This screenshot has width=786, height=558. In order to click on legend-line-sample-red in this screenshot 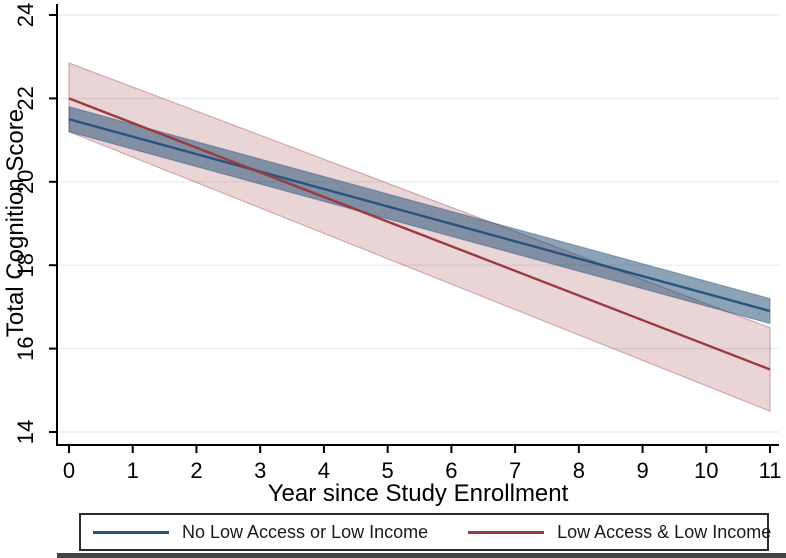, I will do `click(506, 532)`.